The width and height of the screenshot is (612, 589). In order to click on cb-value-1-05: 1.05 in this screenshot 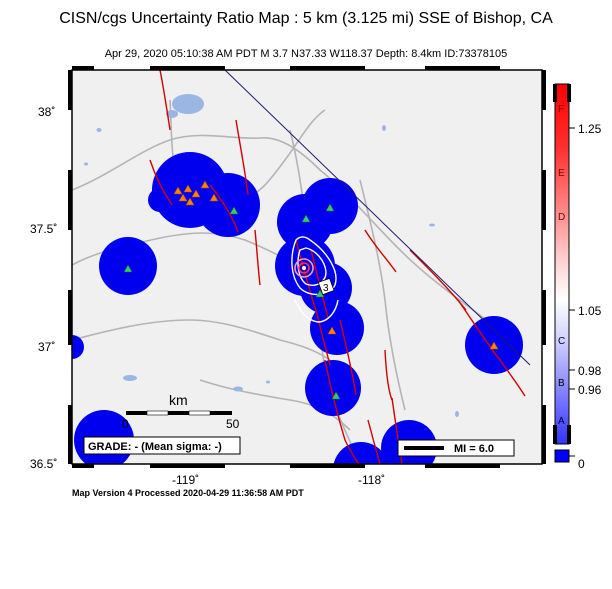, I will do `click(590, 311)`.